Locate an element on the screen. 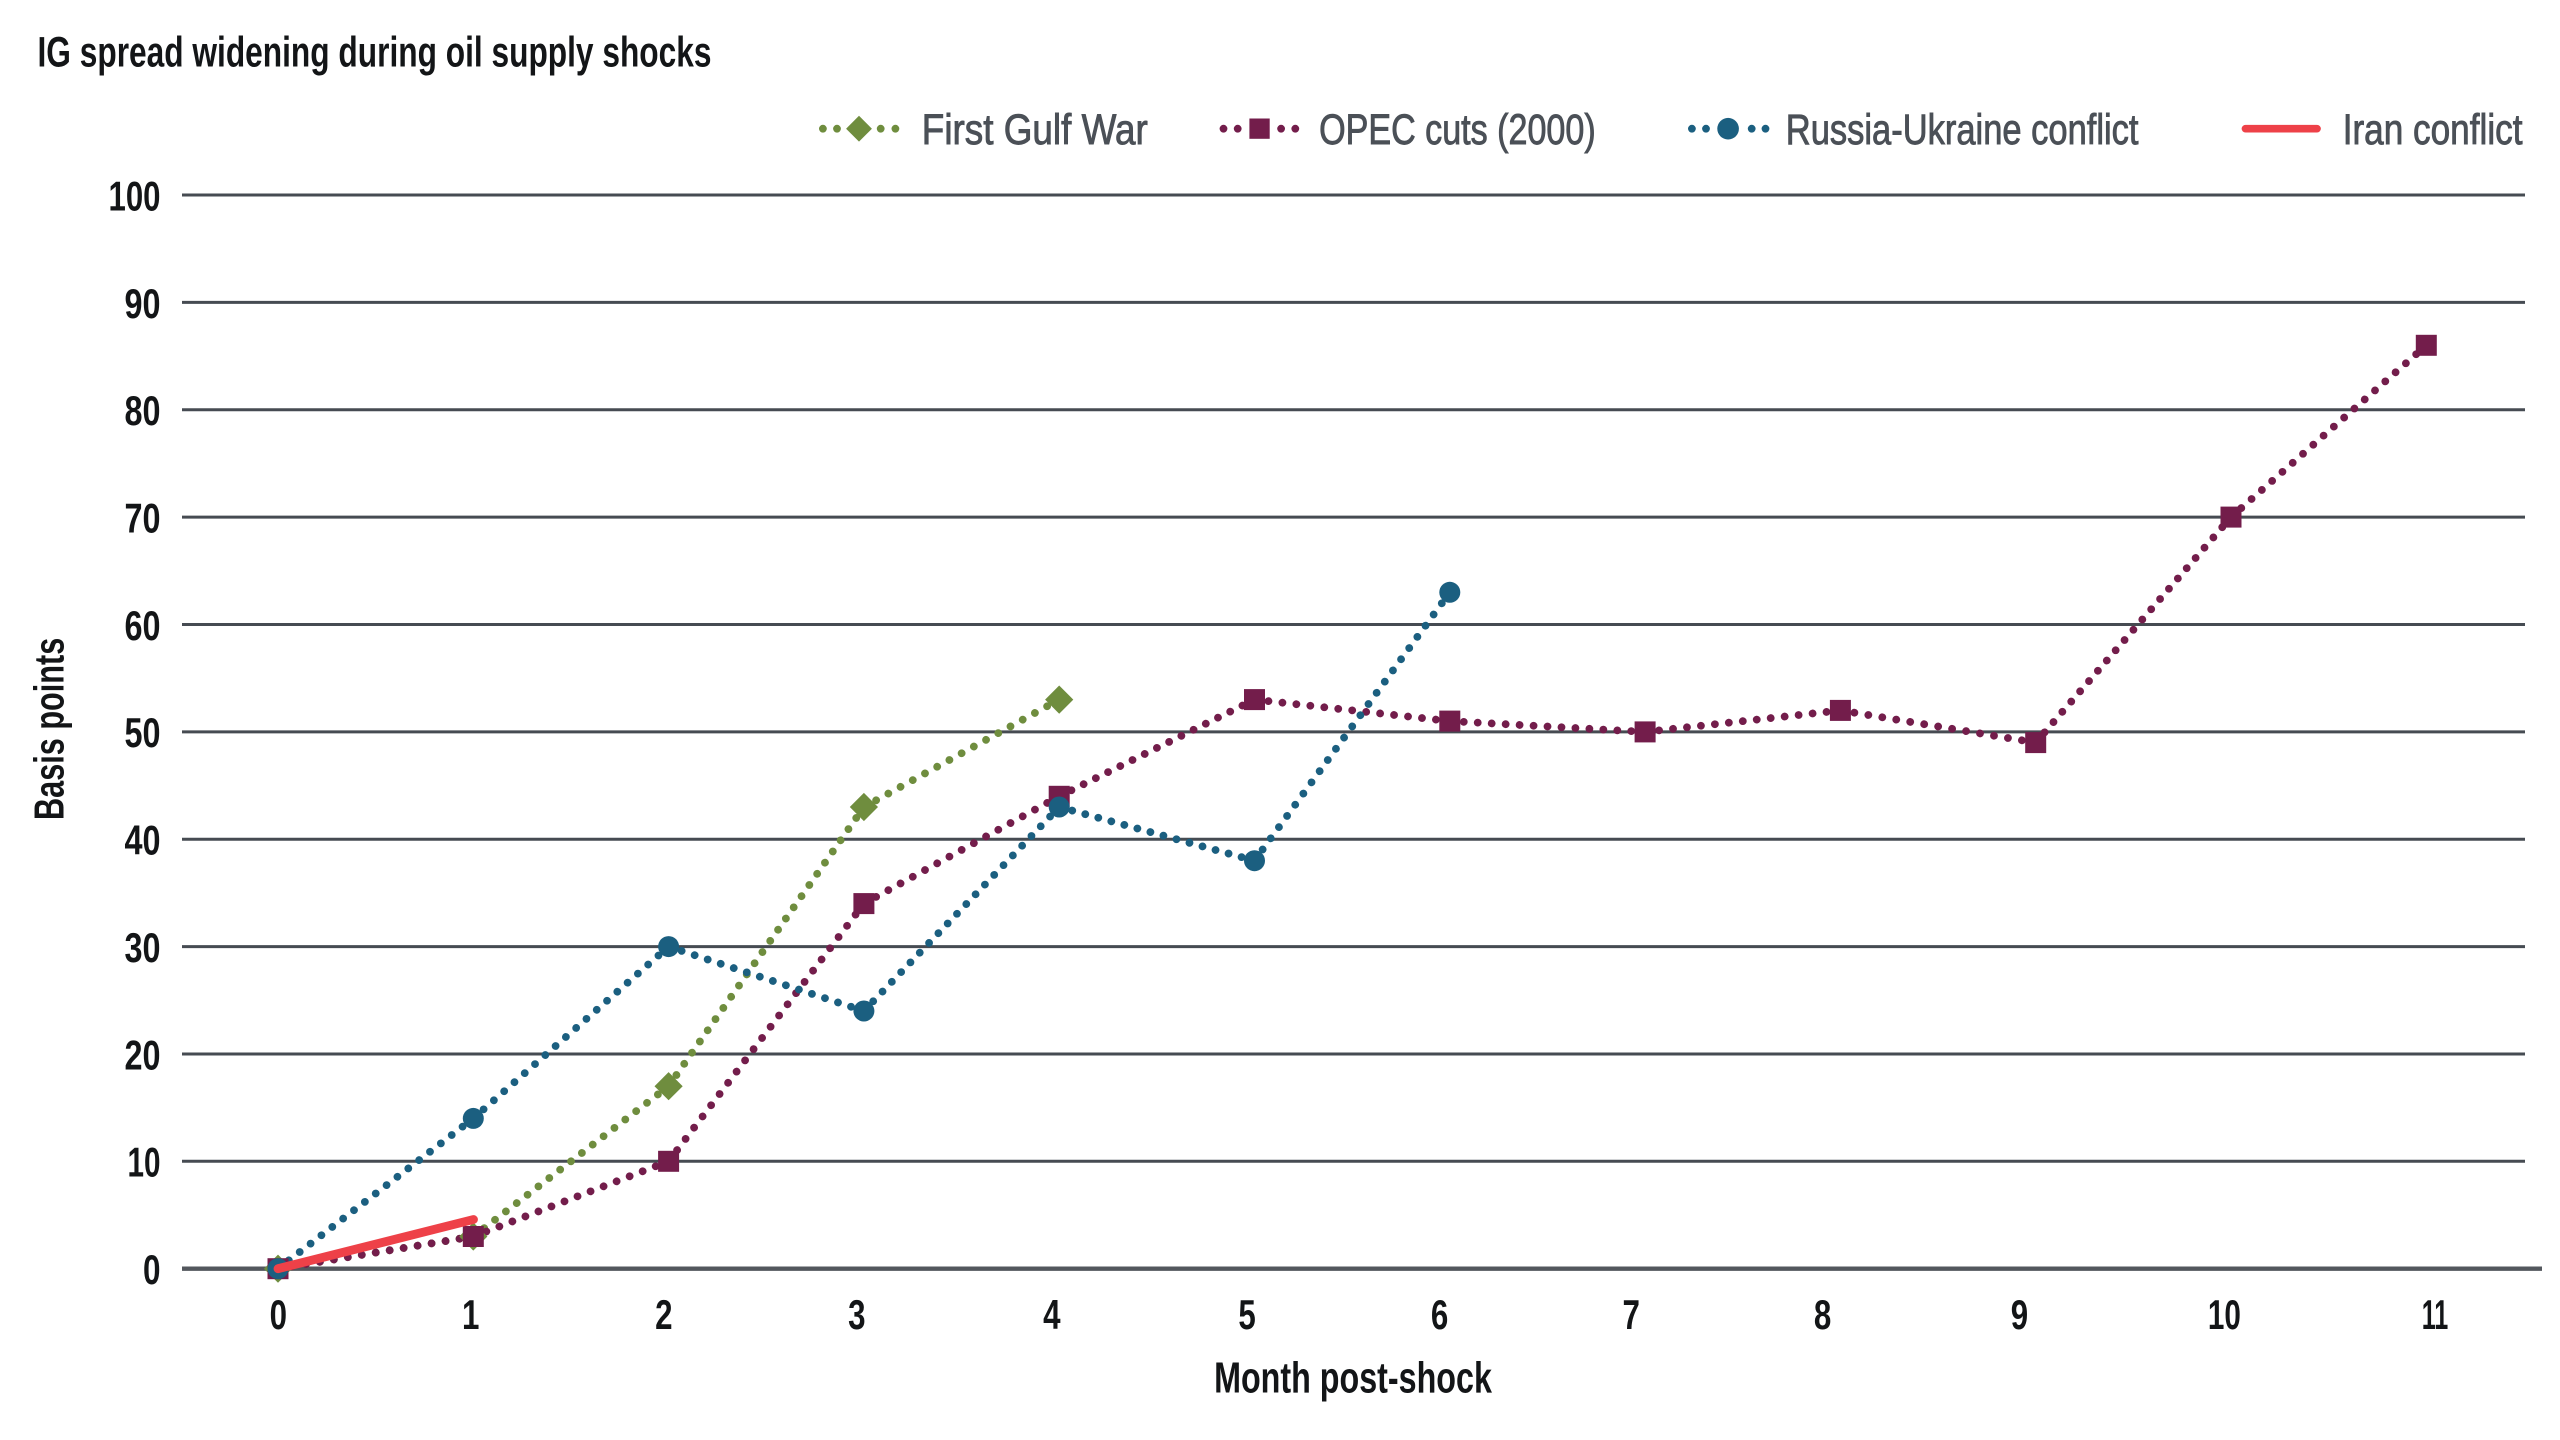  svg-text: 4 is located at coordinates (1052, 1314).